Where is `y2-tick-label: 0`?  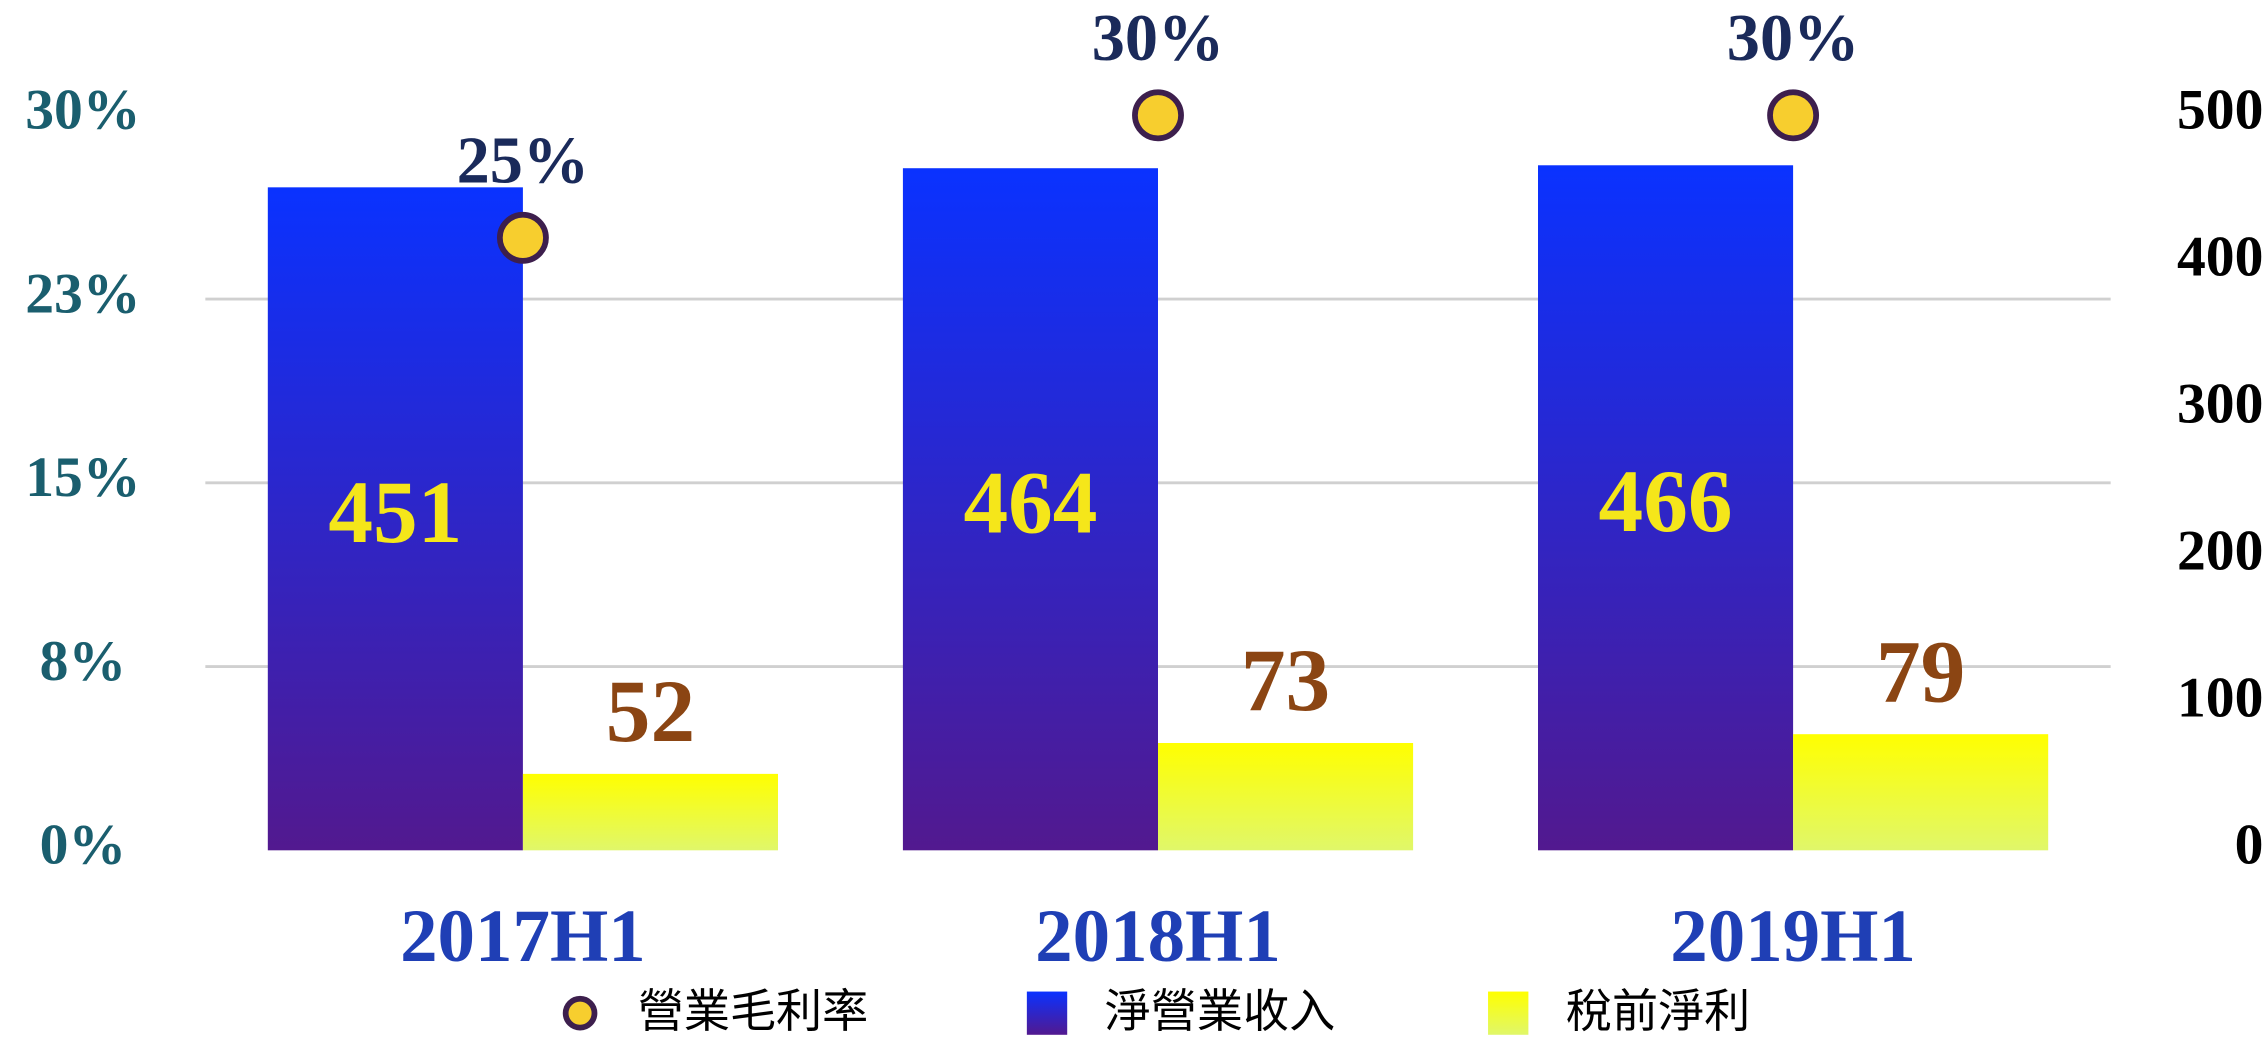 y2-tick-label: 0 is located at coordinates (2249, 845).